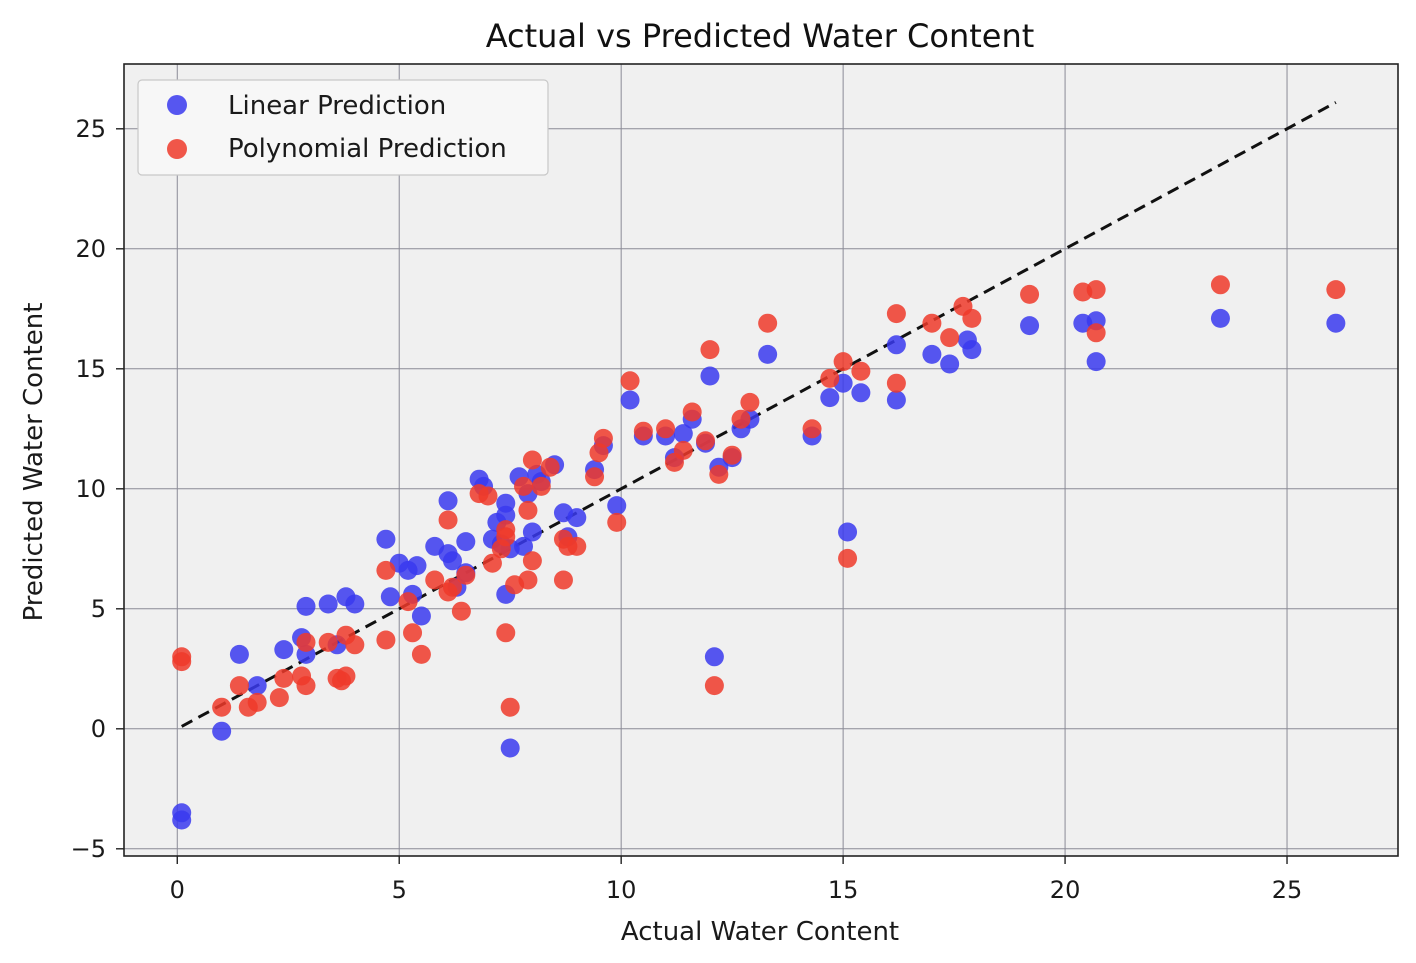  I want to click on legend-box, so click(343, 127).